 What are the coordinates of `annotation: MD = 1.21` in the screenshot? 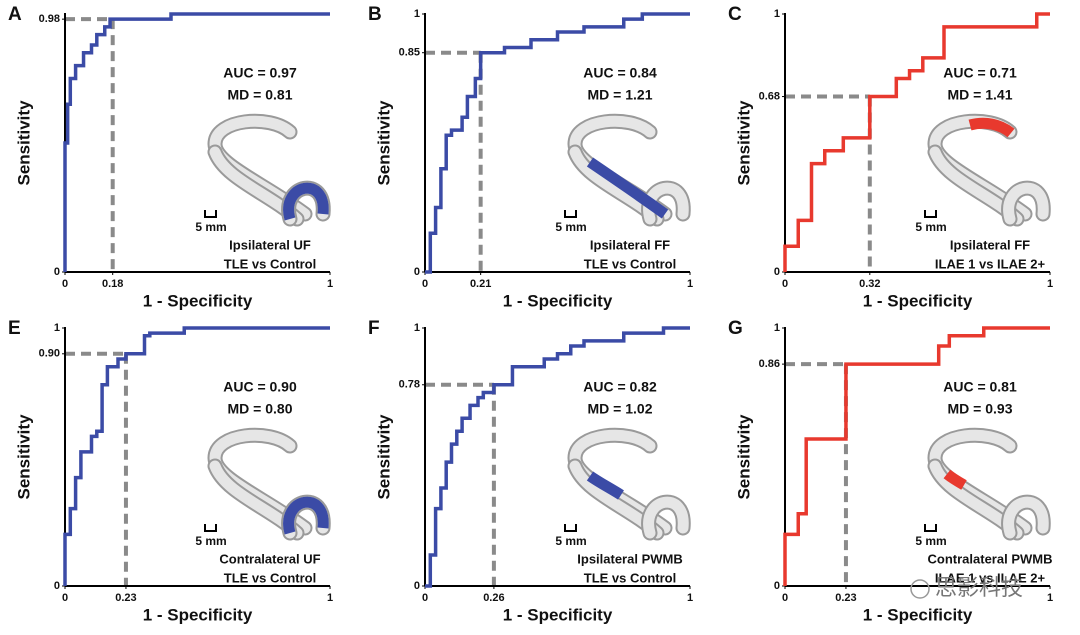 It's located at (620, 95).